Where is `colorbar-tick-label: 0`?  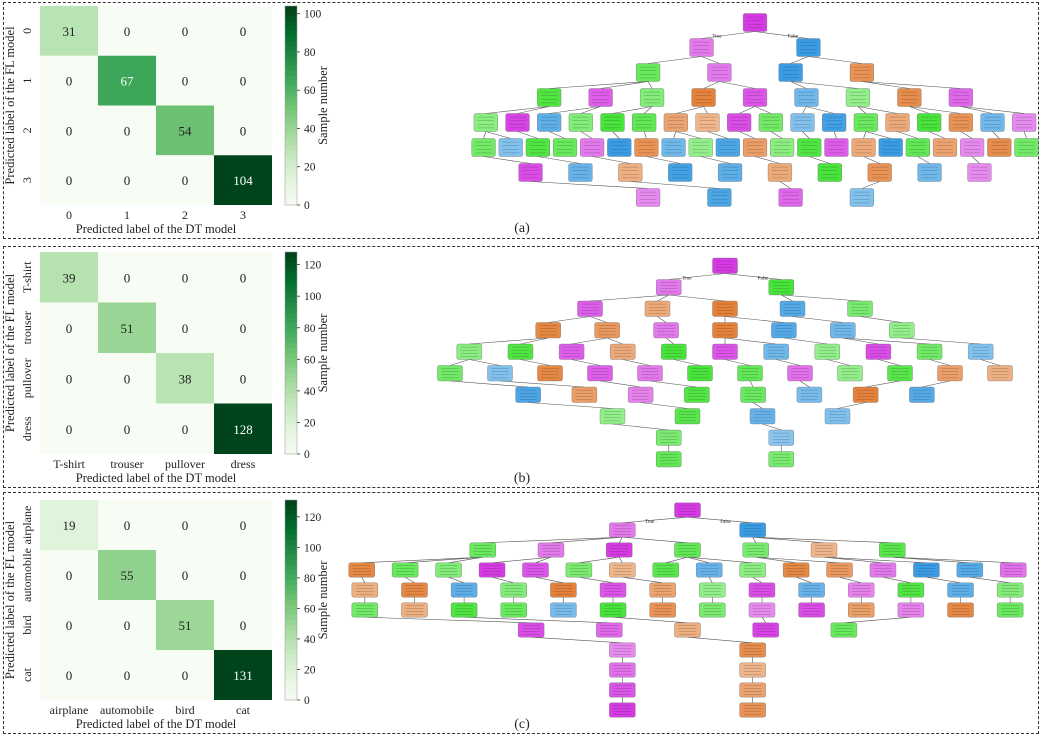 colorbar-tick-label: 0 is located at coordinates (307, 206).